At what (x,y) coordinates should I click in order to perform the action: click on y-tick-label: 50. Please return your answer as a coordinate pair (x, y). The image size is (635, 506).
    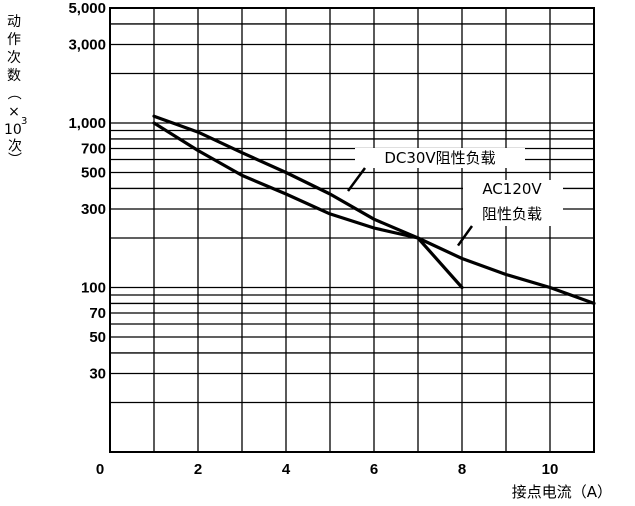
    Looking at the image, I should click on (97, 337).